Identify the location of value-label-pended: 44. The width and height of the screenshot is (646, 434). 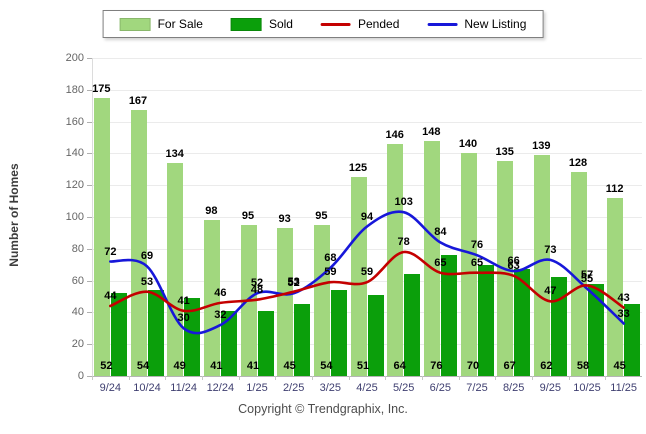
(110, 296).